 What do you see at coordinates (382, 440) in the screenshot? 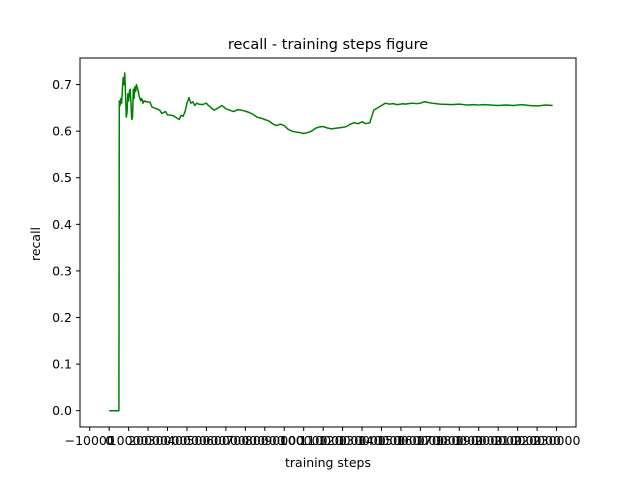
I see `x-tick-label: 140000` at bounding box center [382, 440].